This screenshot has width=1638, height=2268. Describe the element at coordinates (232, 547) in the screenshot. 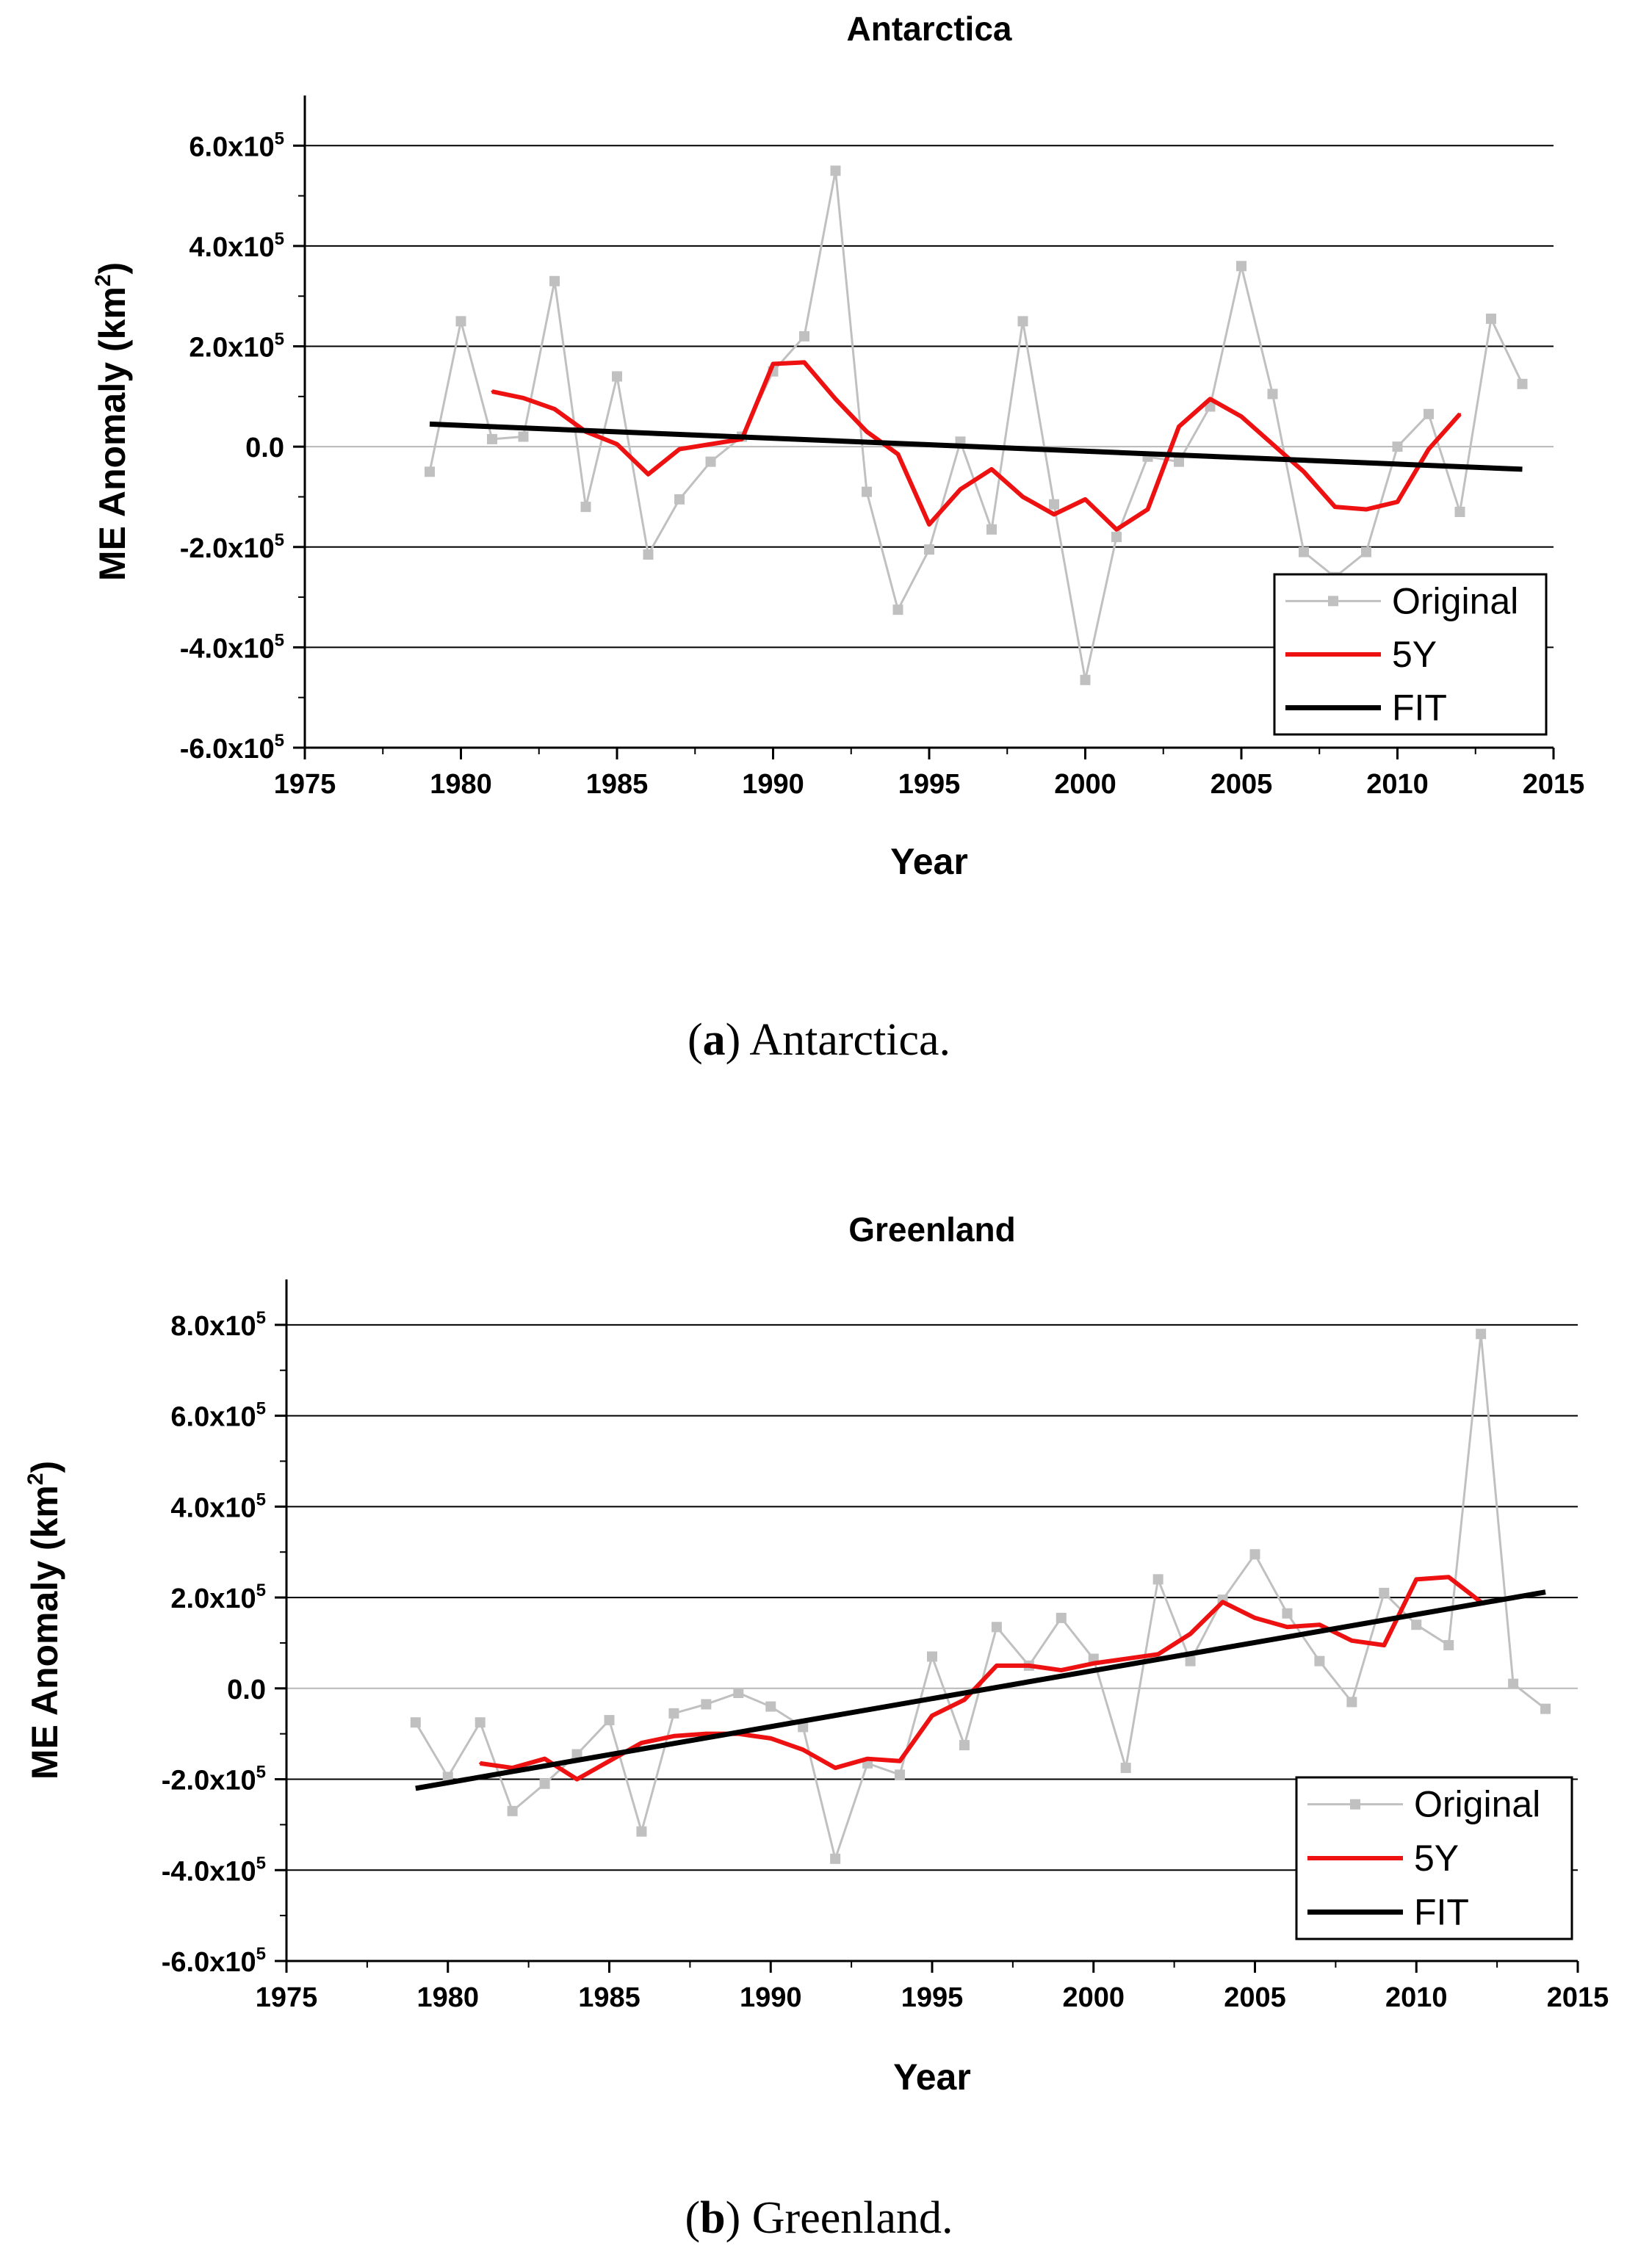

I see `y-tick-label: -2.0x10⁵` at that location.